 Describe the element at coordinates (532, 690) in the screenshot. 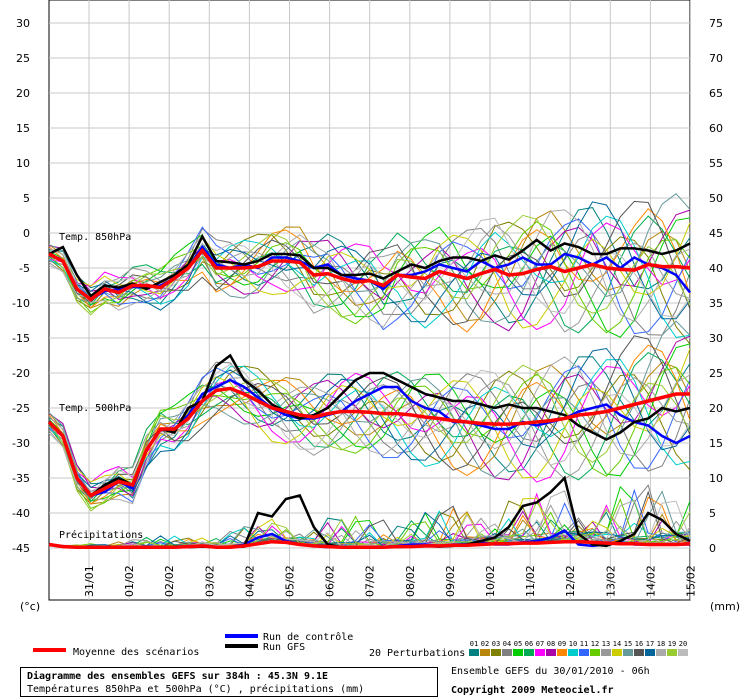

I see `copyright-text: Copyright 2009 Meteociel.fr` at that location.